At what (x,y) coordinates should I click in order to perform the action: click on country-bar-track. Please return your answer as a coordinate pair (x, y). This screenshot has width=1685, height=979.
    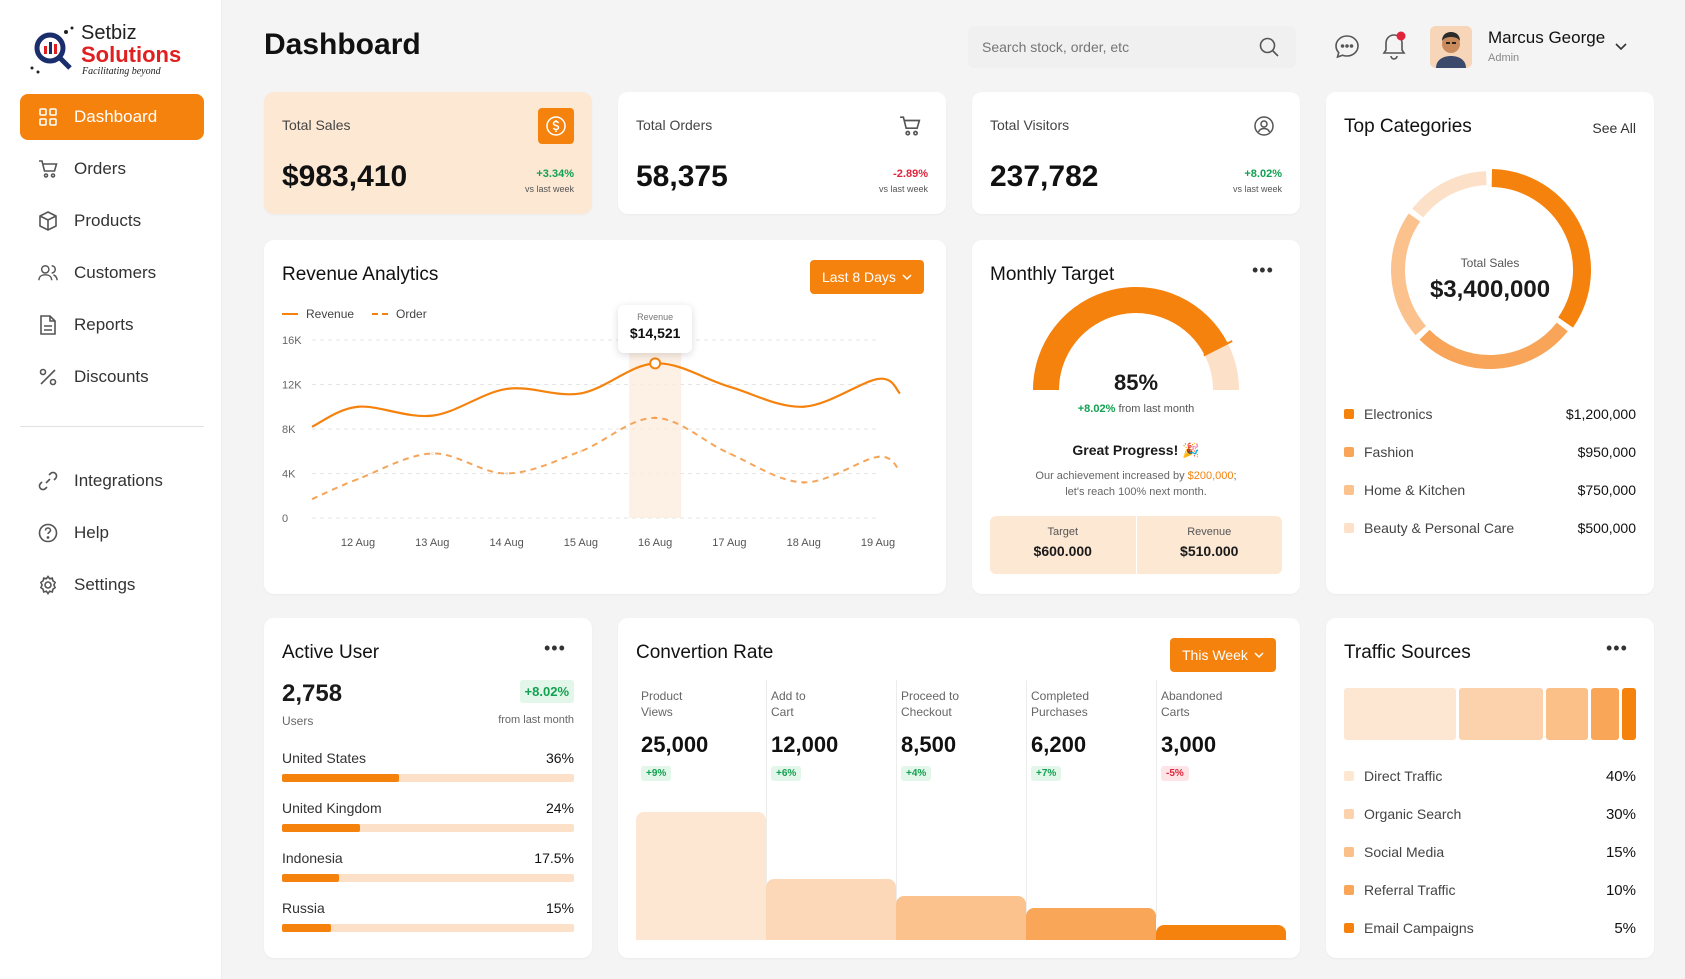
    Looking at the image, I should click on (428, 828).